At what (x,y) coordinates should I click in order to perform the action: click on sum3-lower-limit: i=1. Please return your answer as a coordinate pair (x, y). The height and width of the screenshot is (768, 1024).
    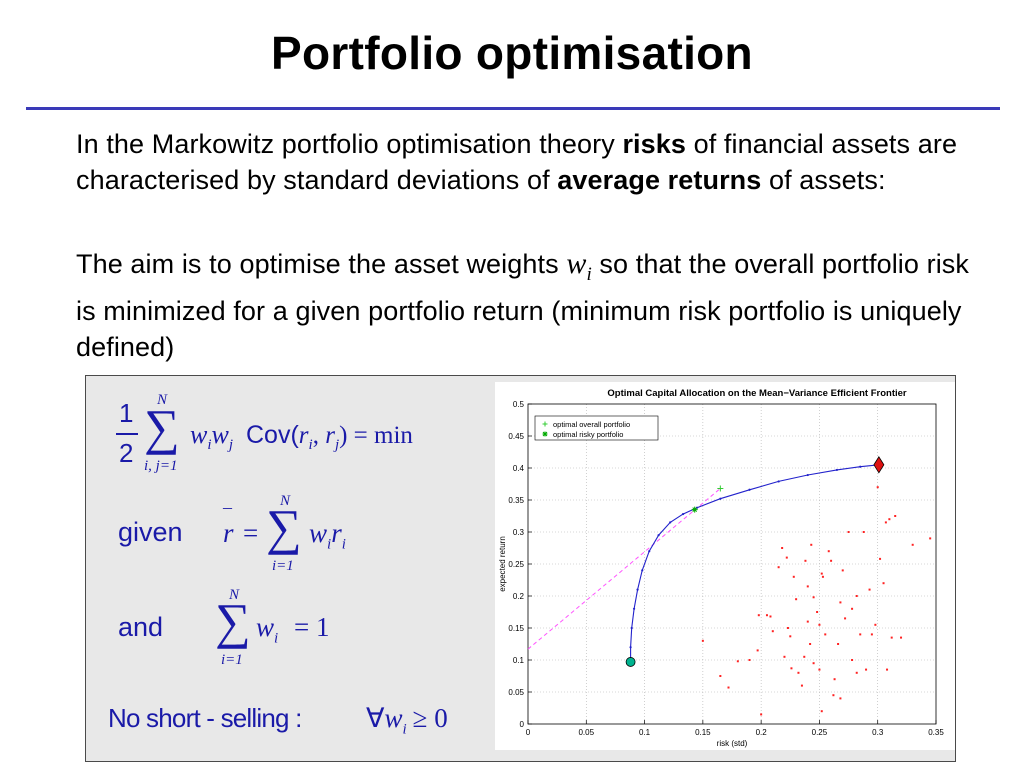
    Looking at the image, I should click on (232, 660).